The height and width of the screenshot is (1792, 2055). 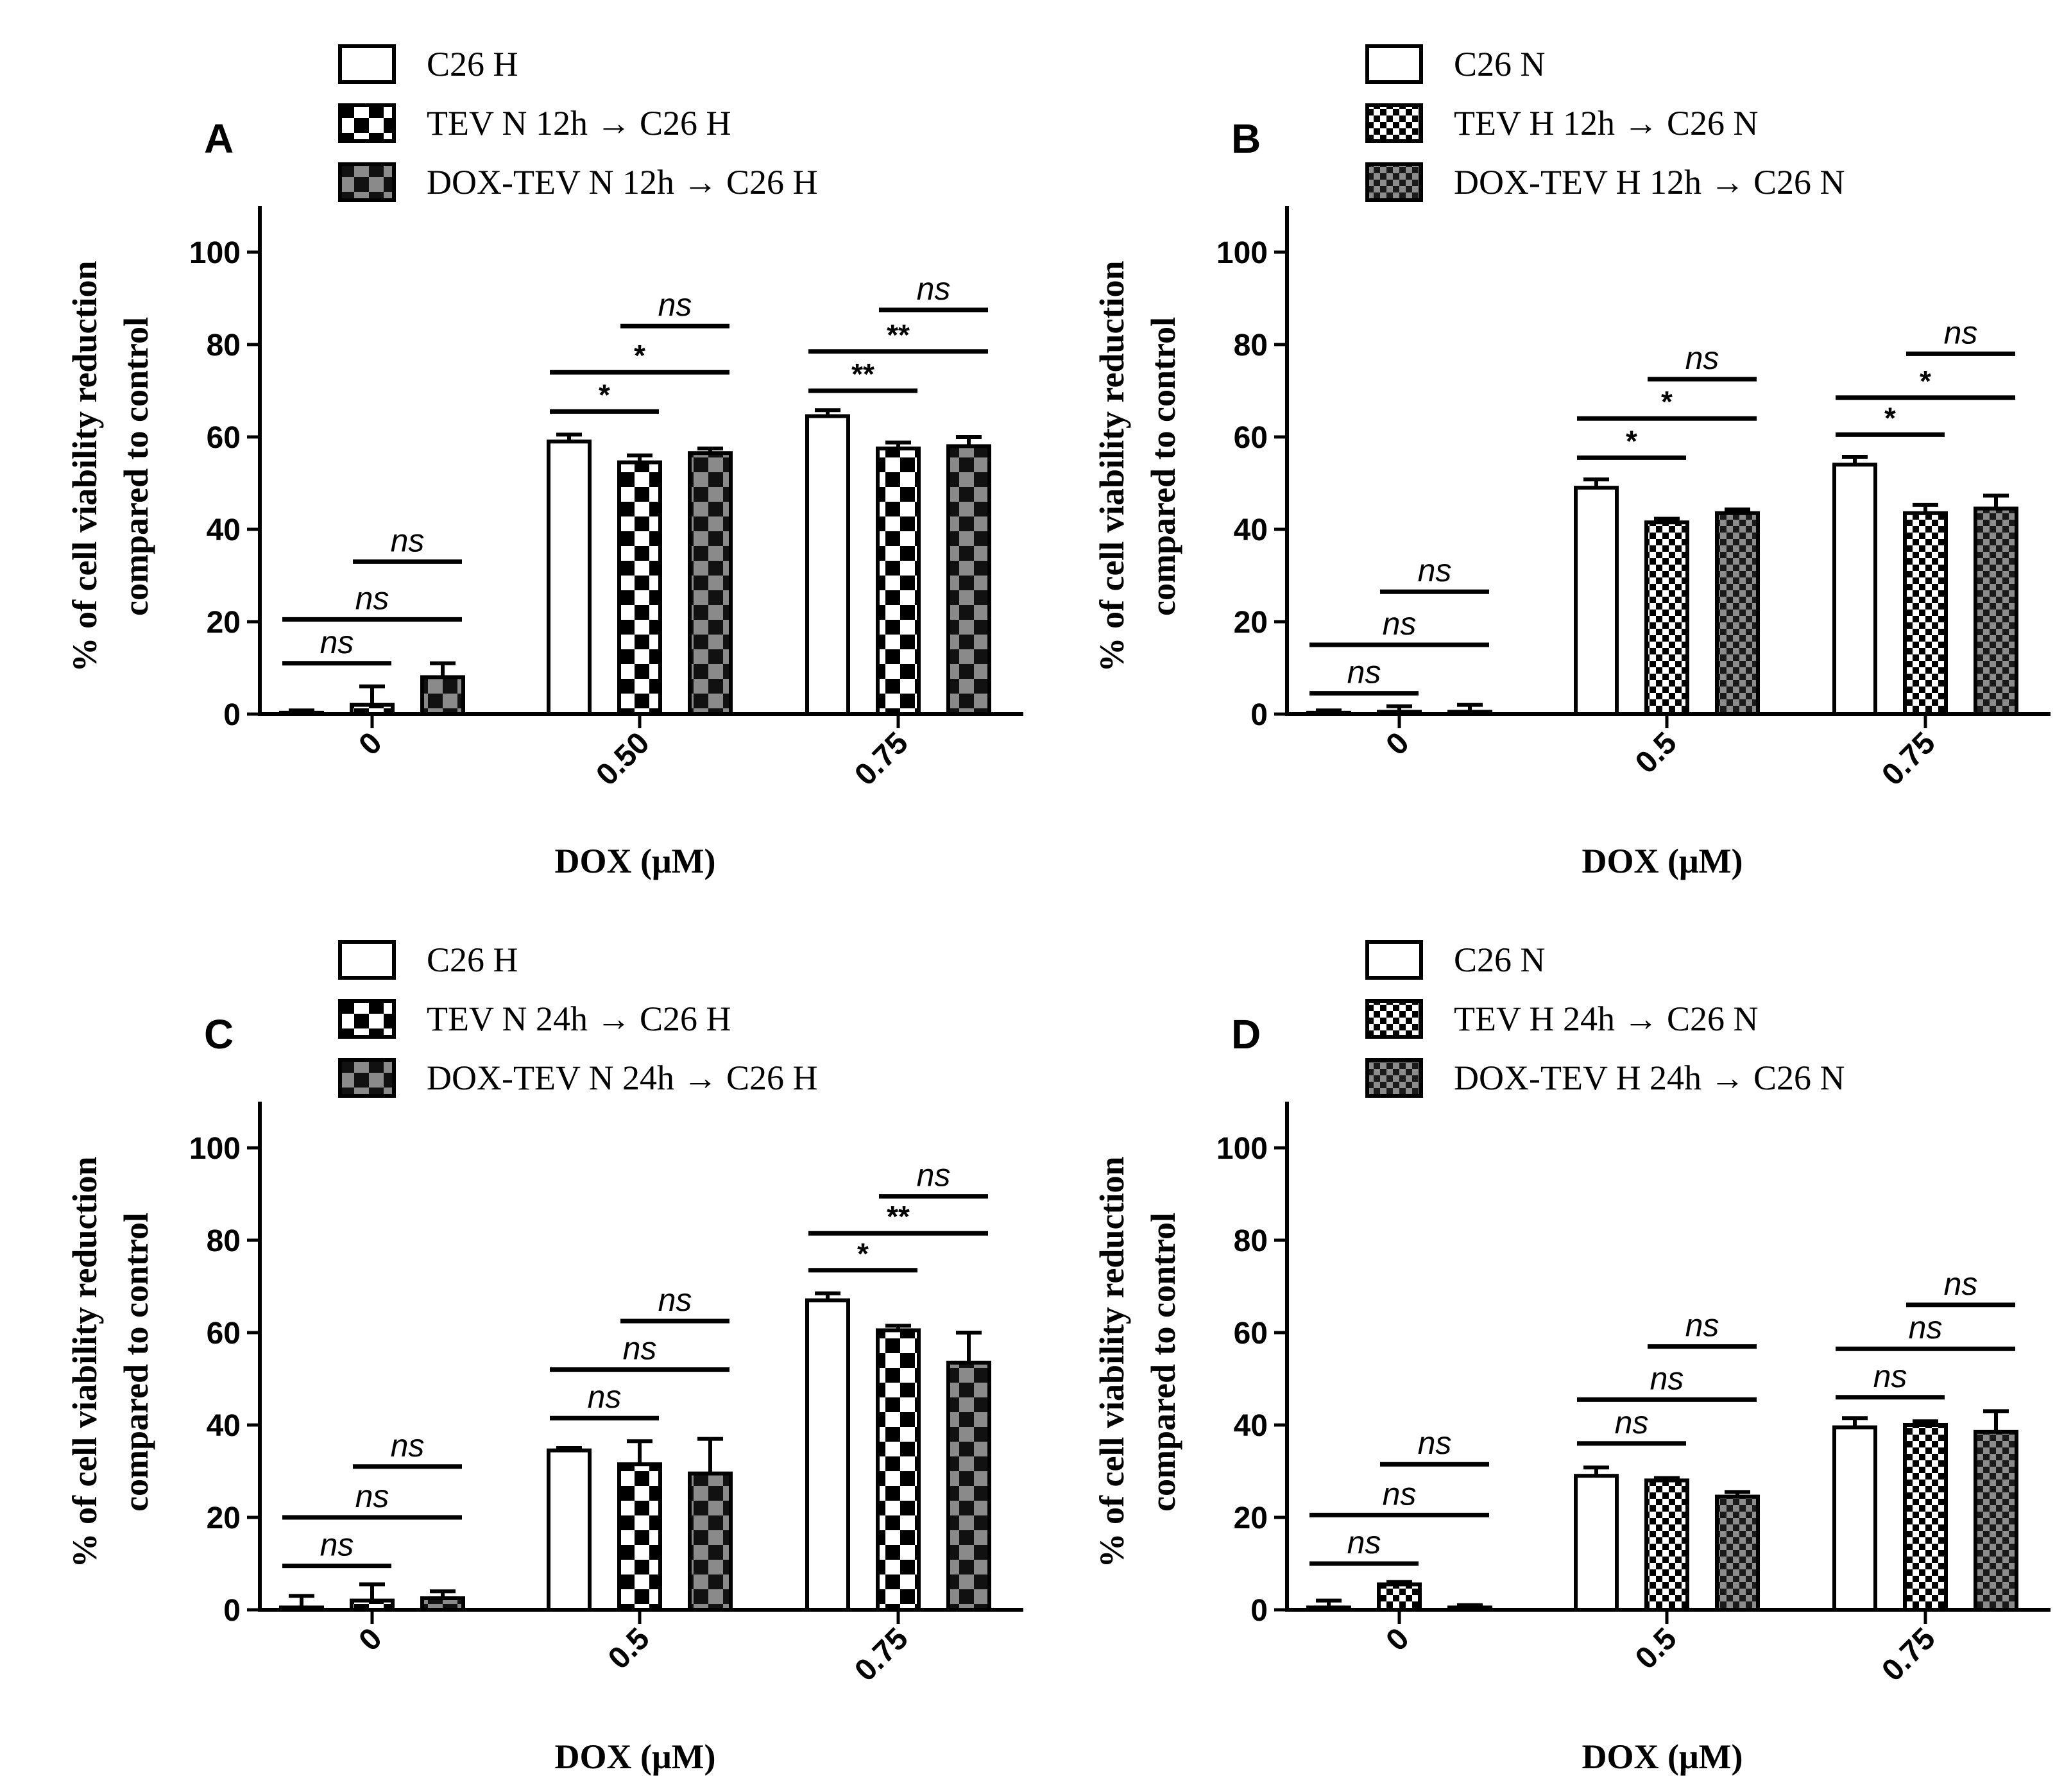 I want to click on x-tick-label: 0.5, so click(x=1656, y=753).